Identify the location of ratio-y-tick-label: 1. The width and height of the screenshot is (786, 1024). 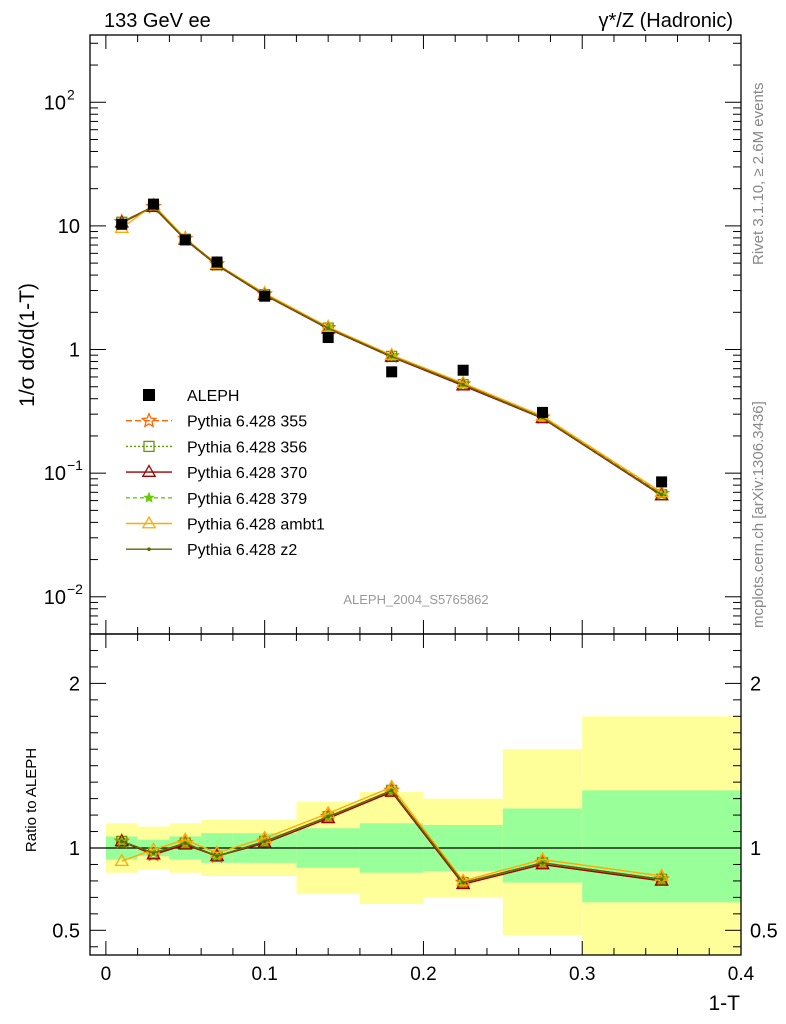
(74, 849).